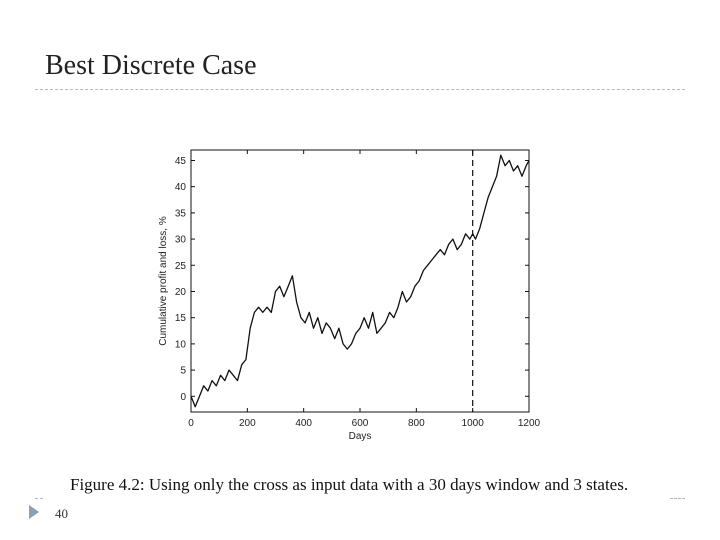 The width and height of the screenshot is (720, 540). Describe the element at coordinates (163, 281) in the screenshot. I see `y-axis-label: Cumulative profit and loss, %` at that location.